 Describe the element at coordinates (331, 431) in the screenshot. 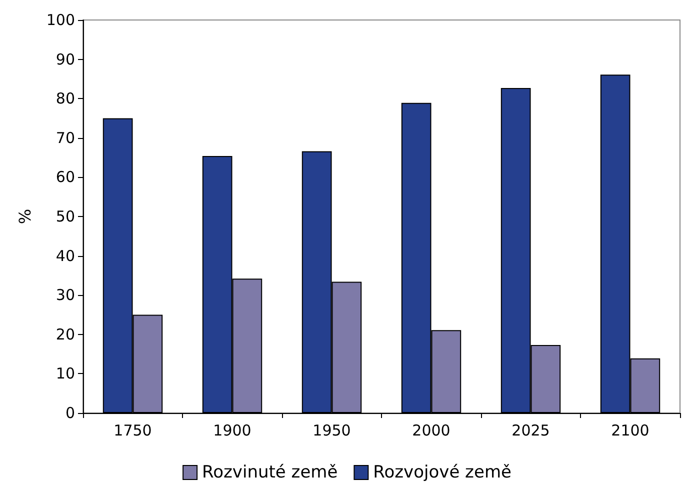

I see `x-tick-label: 1950` at that location.